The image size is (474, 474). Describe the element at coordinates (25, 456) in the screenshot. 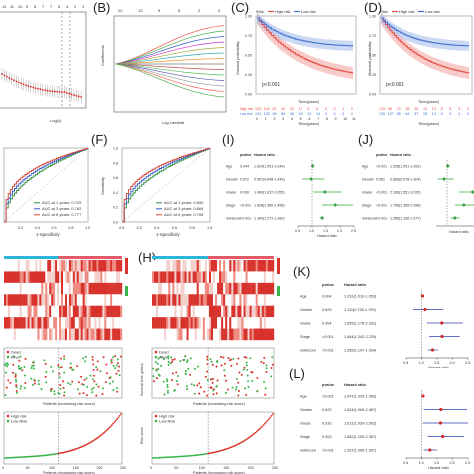

I see `risk-g-riskcurve-point` at that location.